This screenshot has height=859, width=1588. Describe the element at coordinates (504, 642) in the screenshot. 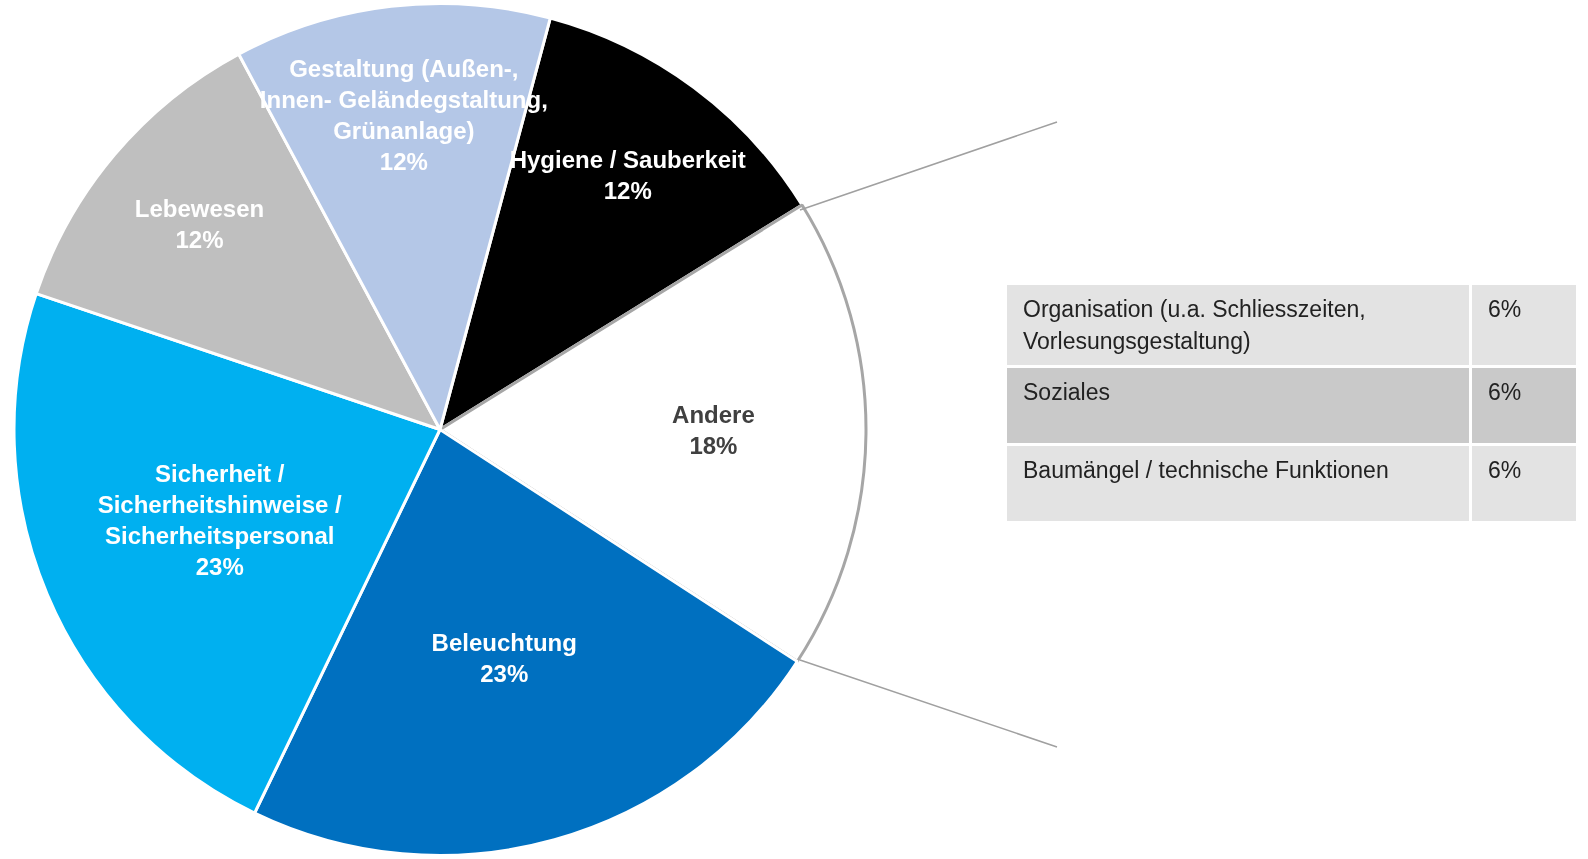

I see `slice-label: Beleuchtung` at that location.